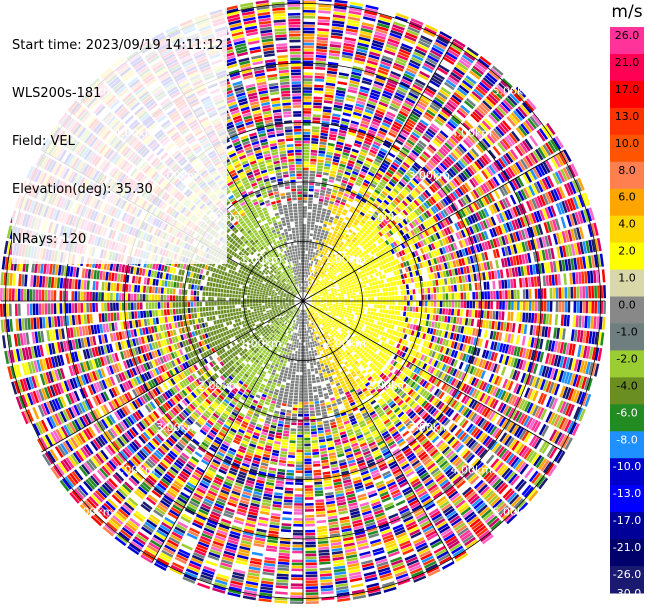  Describe the element at coordinates (627, 547) in the screenshot. I see `colorbar-tick-label: -21.0` at that location.